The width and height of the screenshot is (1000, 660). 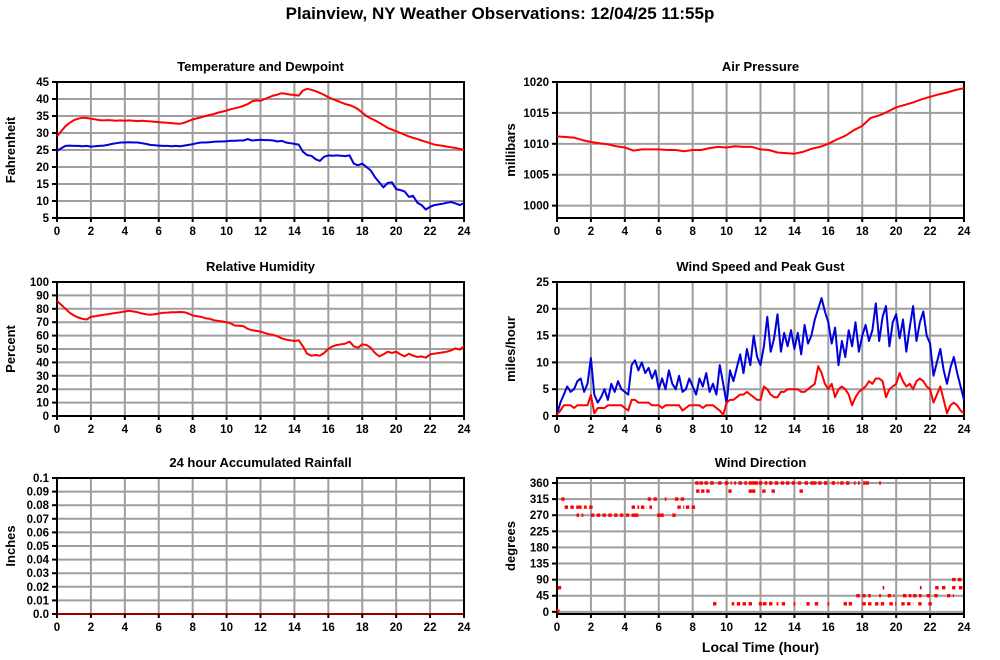 I want to click on y-tick-label: 0.06, so click(x=38, y=533).